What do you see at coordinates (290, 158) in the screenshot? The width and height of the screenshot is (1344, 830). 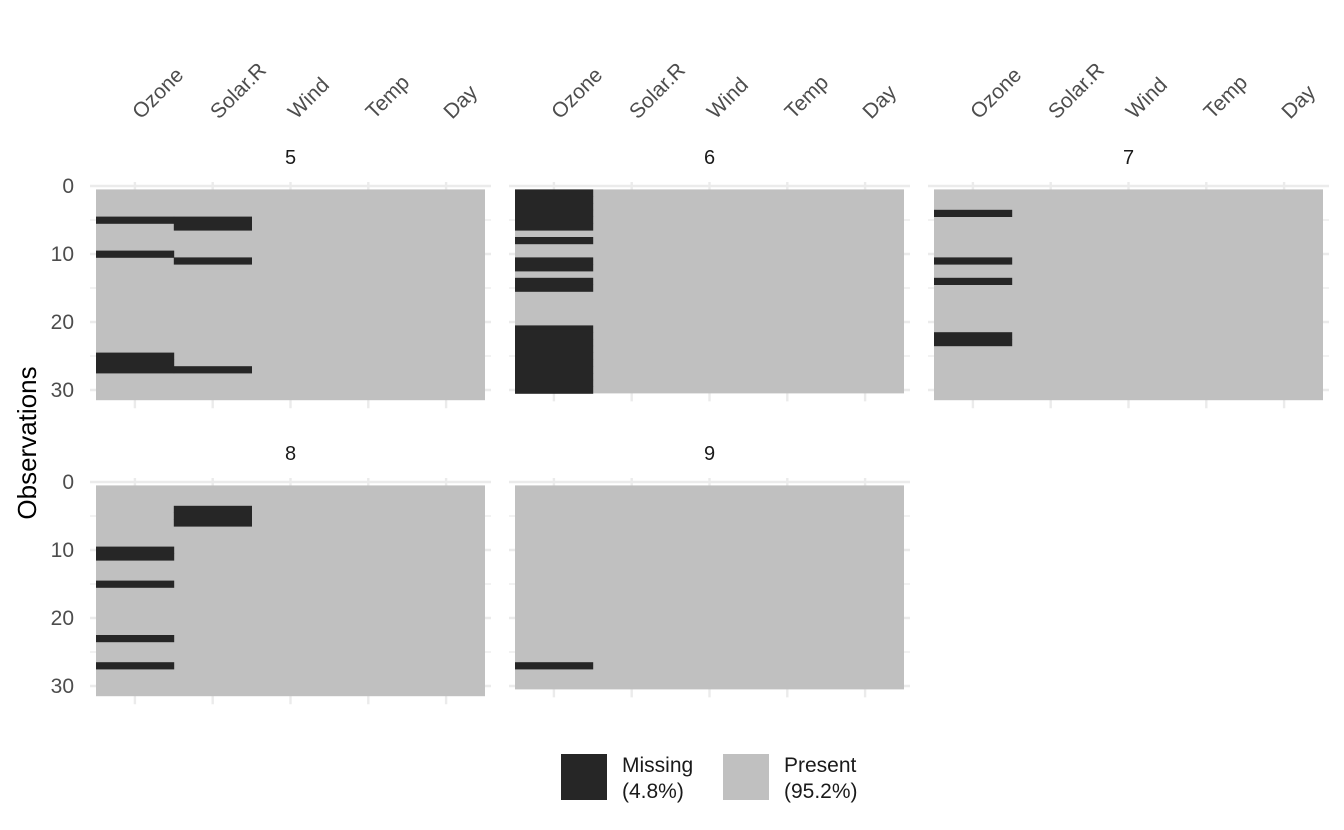 I see `facet-strip-label: 5` at bounding box center [290, 158].